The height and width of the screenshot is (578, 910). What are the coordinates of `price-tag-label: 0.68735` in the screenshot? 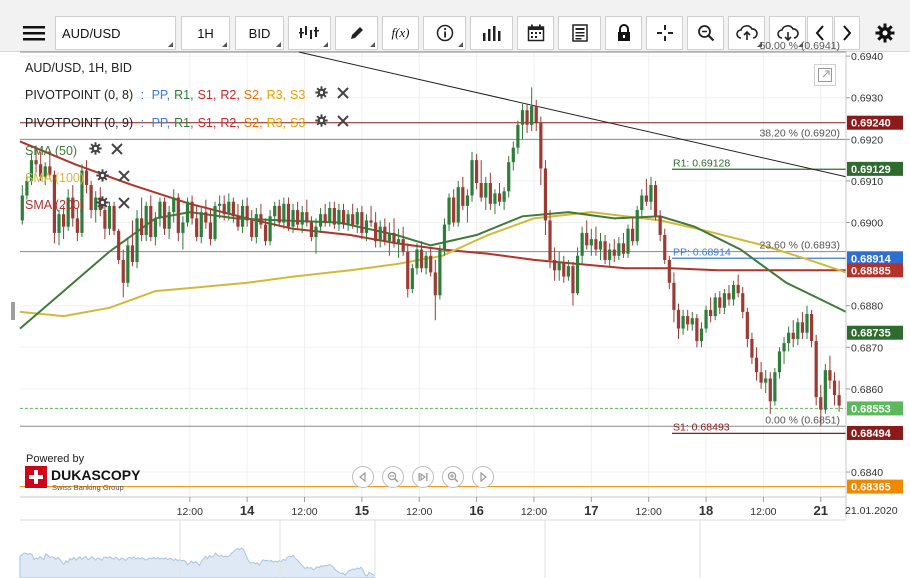 It's located at (871, 334).